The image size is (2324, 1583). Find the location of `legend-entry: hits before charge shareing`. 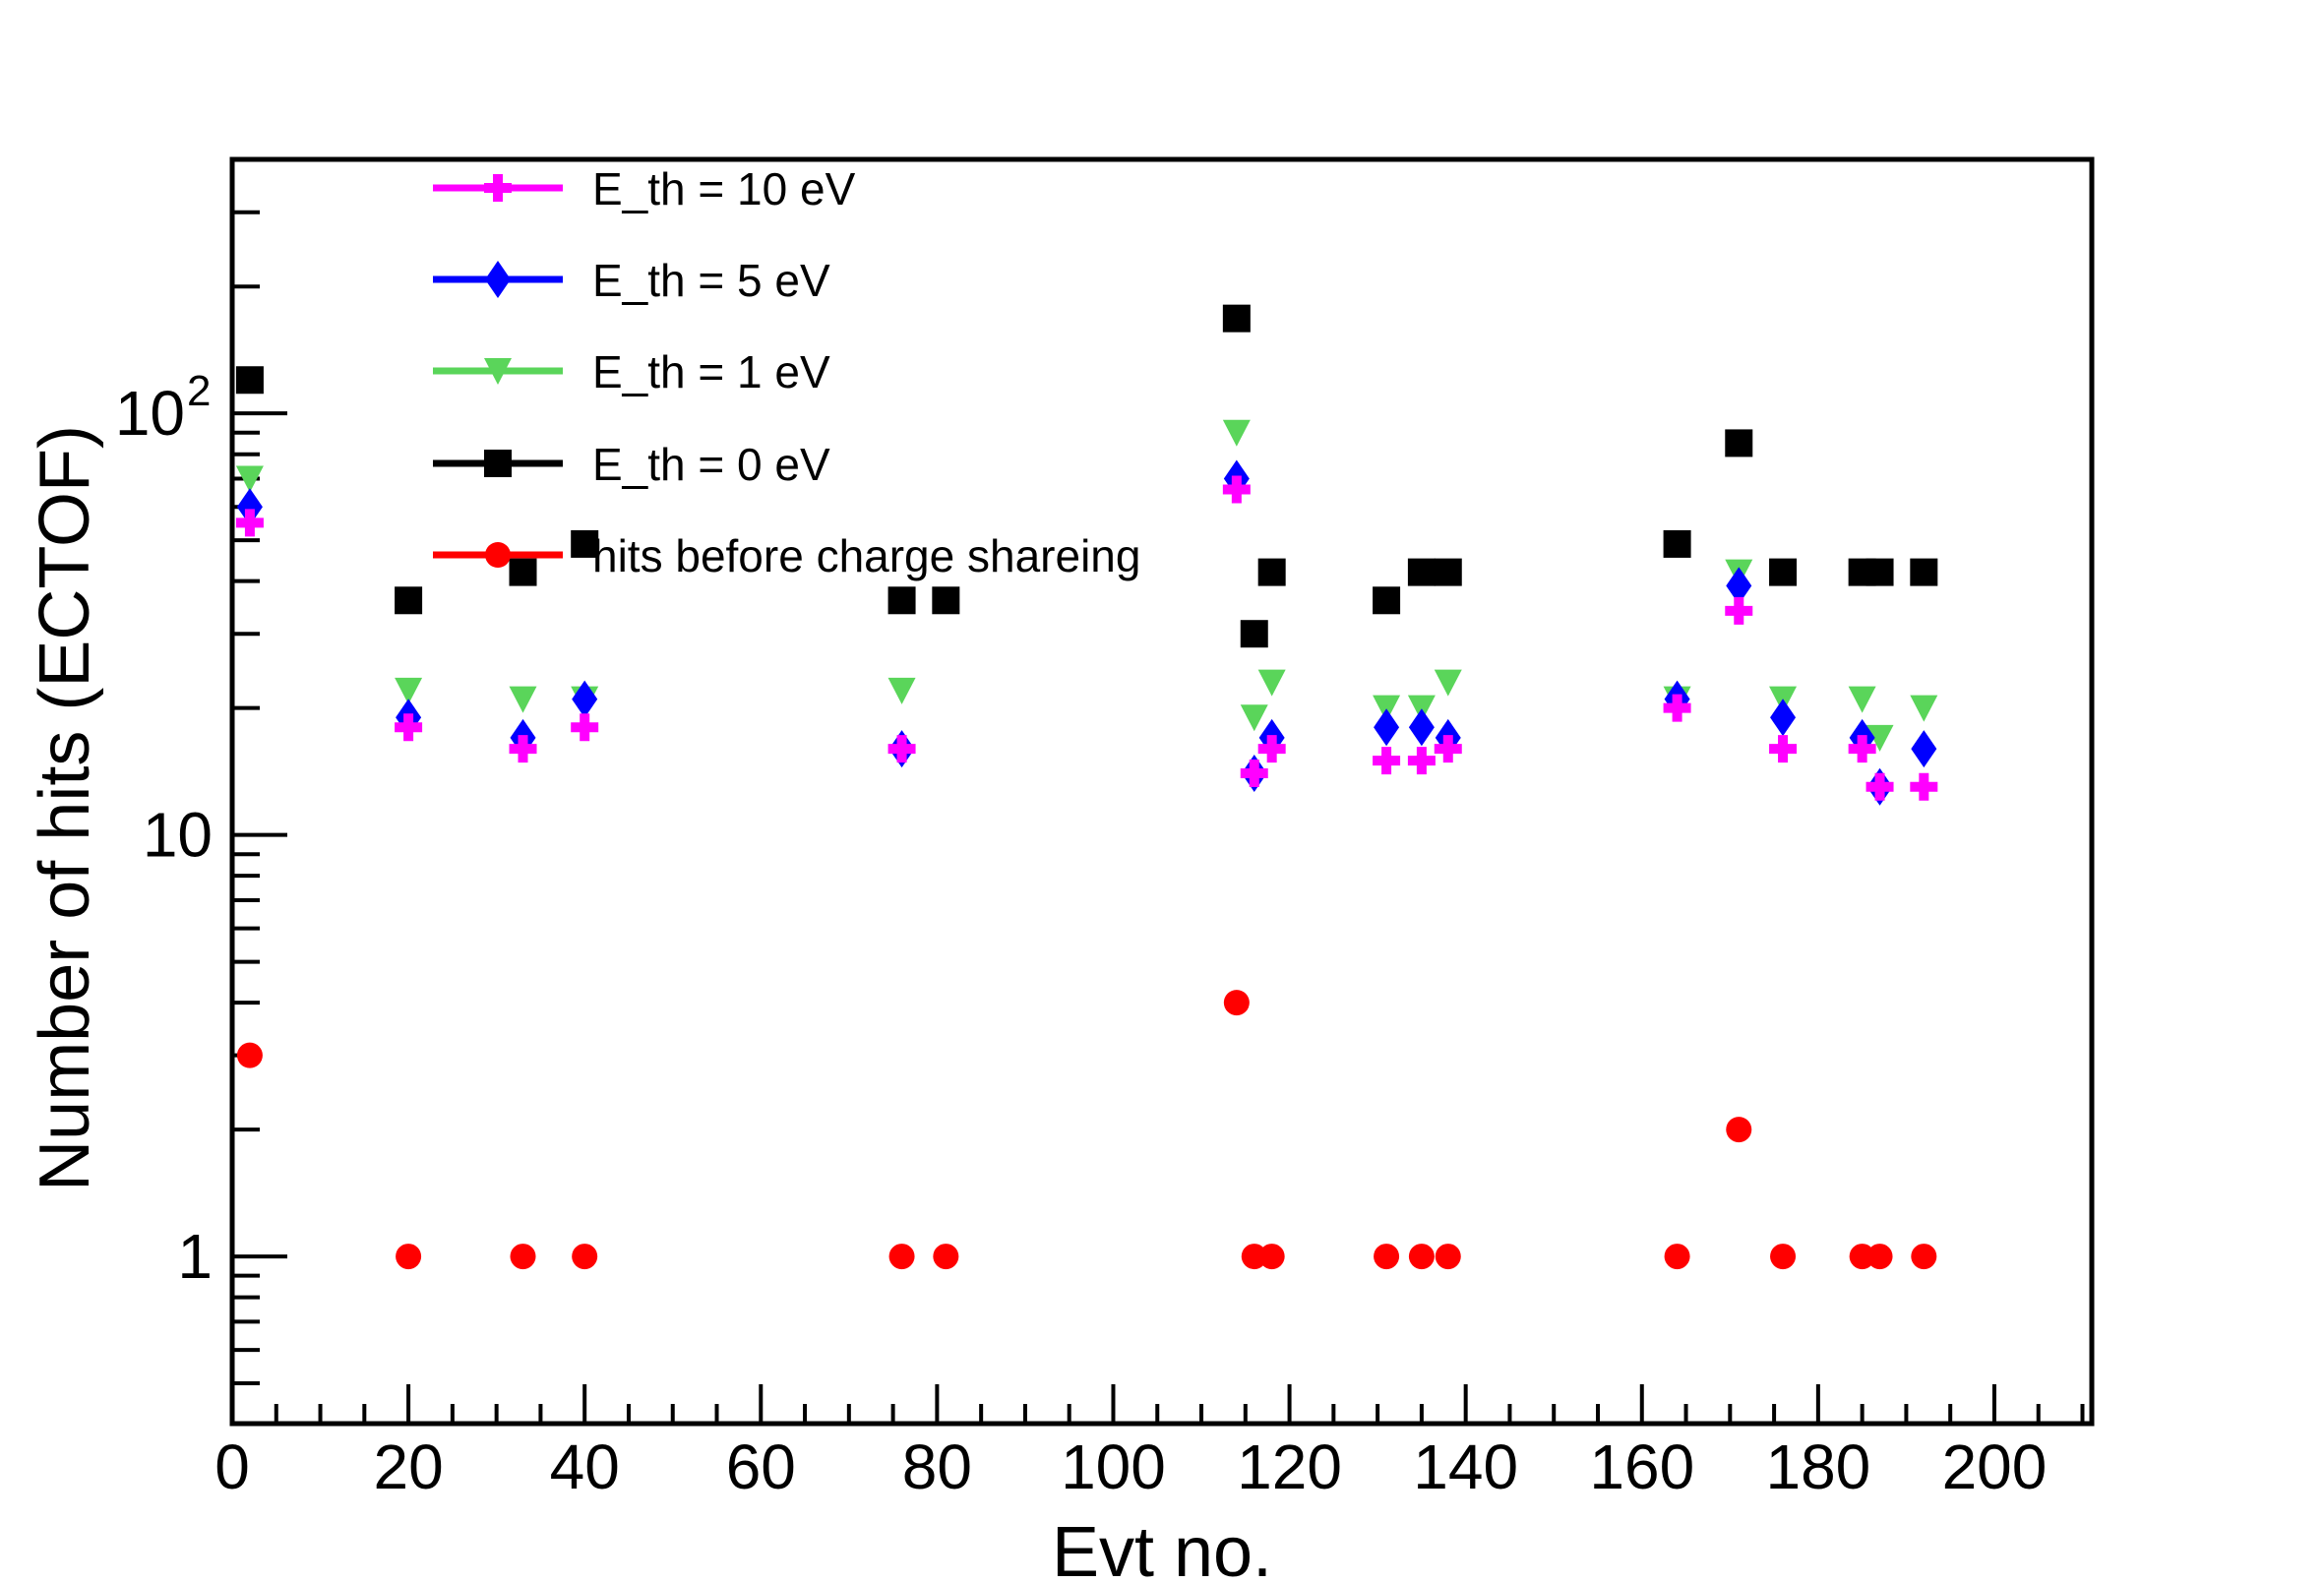

legend-entry: hits before charge shareing is located at coordinates (786, 555).